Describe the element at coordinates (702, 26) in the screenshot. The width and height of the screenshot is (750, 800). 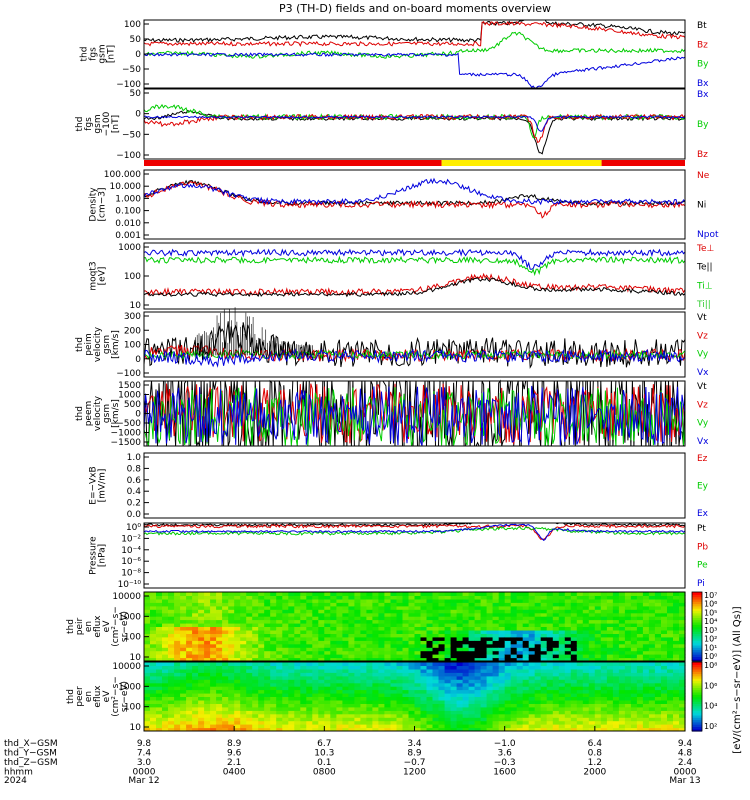
I see `legend-entry-bt: Bt` at that location.